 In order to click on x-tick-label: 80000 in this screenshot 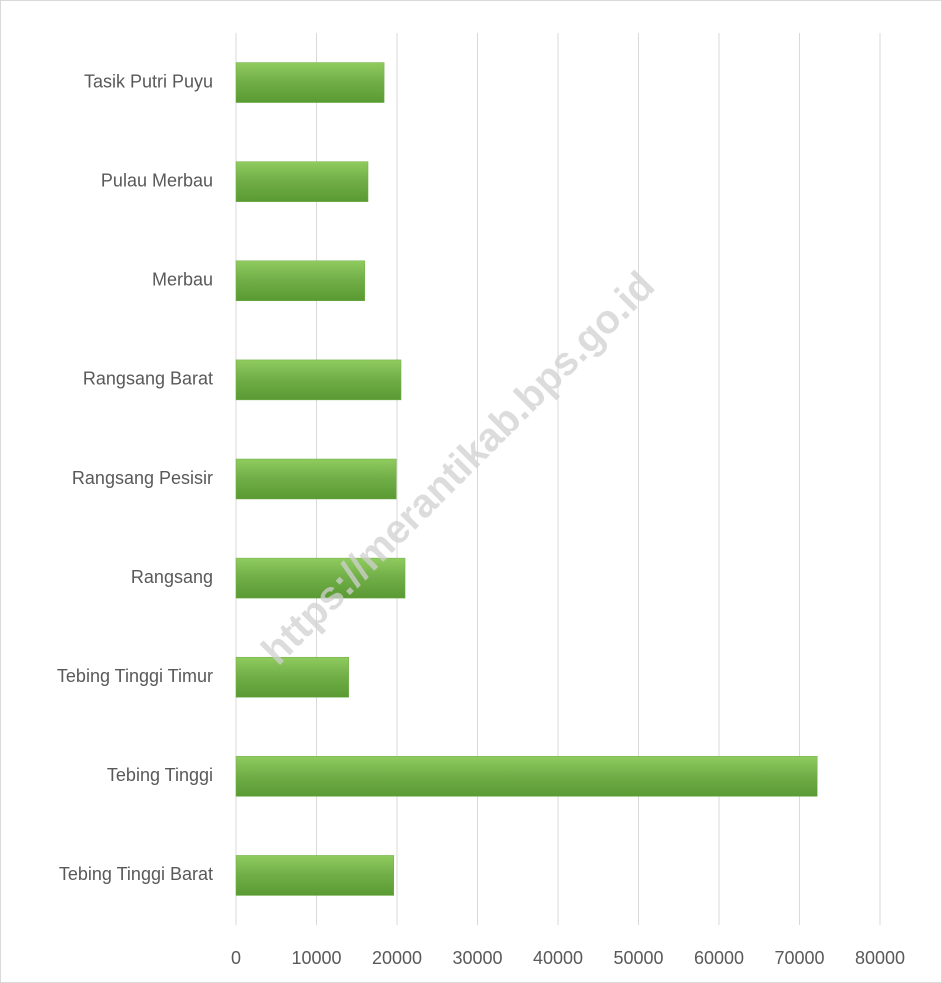, I will do `click(880, 958)`.